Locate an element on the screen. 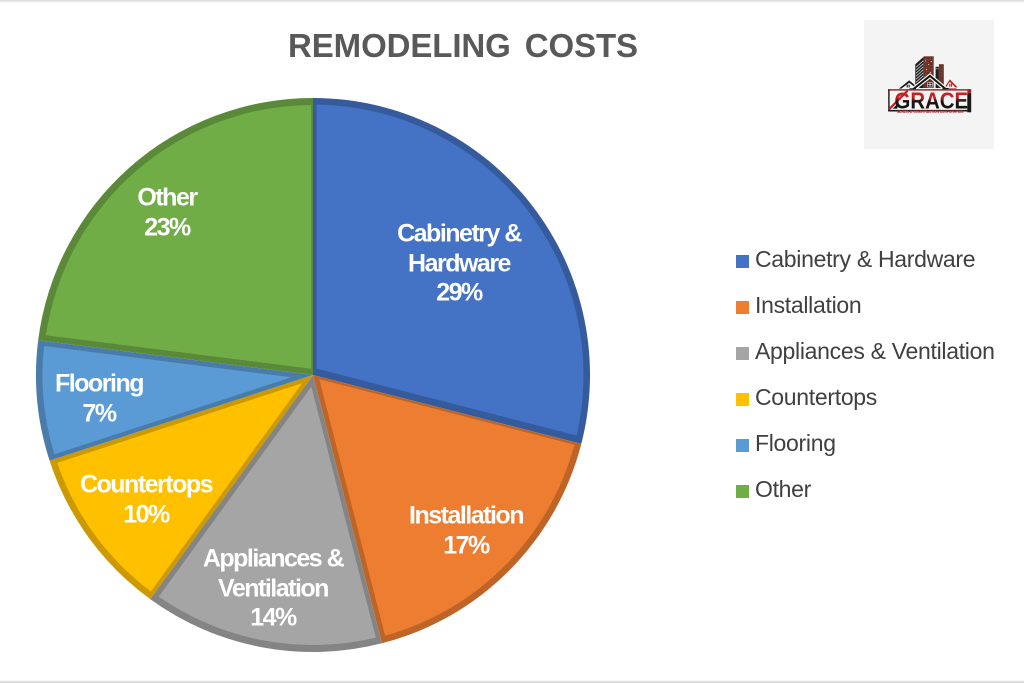  svg-text:GENERAL CONSTRUCTION CORPORATI: GENERAL CONSTRUCTION CORPORATION is located at coordinates (930, 111).